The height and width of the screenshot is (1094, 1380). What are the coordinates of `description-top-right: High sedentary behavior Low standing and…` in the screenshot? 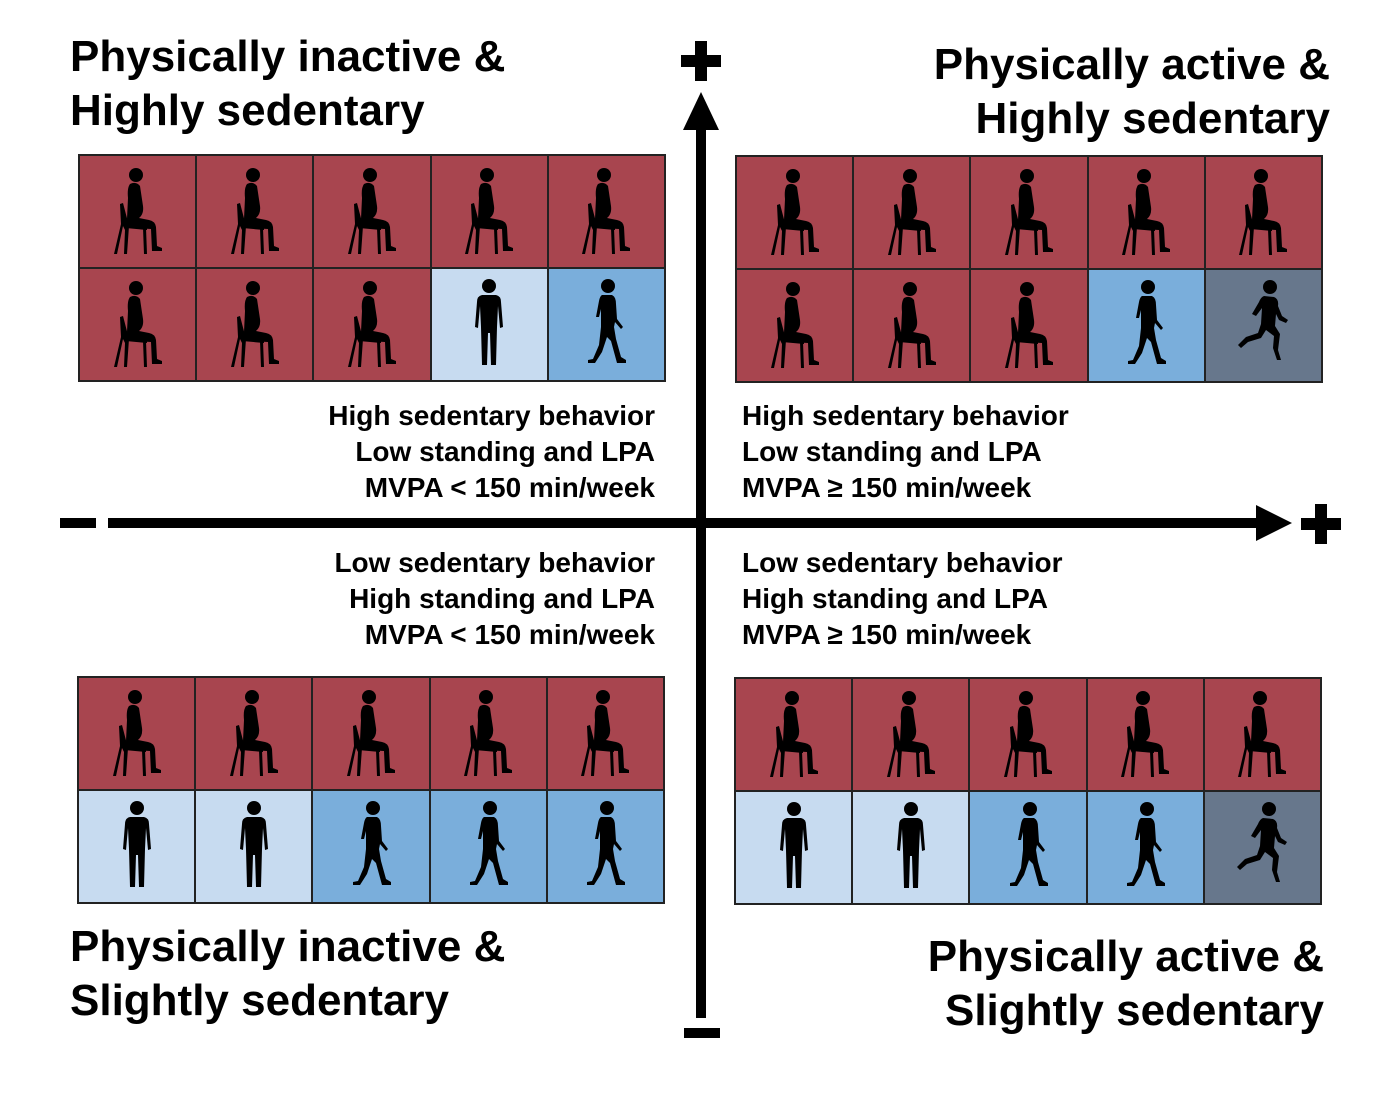 It's located at (905, 451).